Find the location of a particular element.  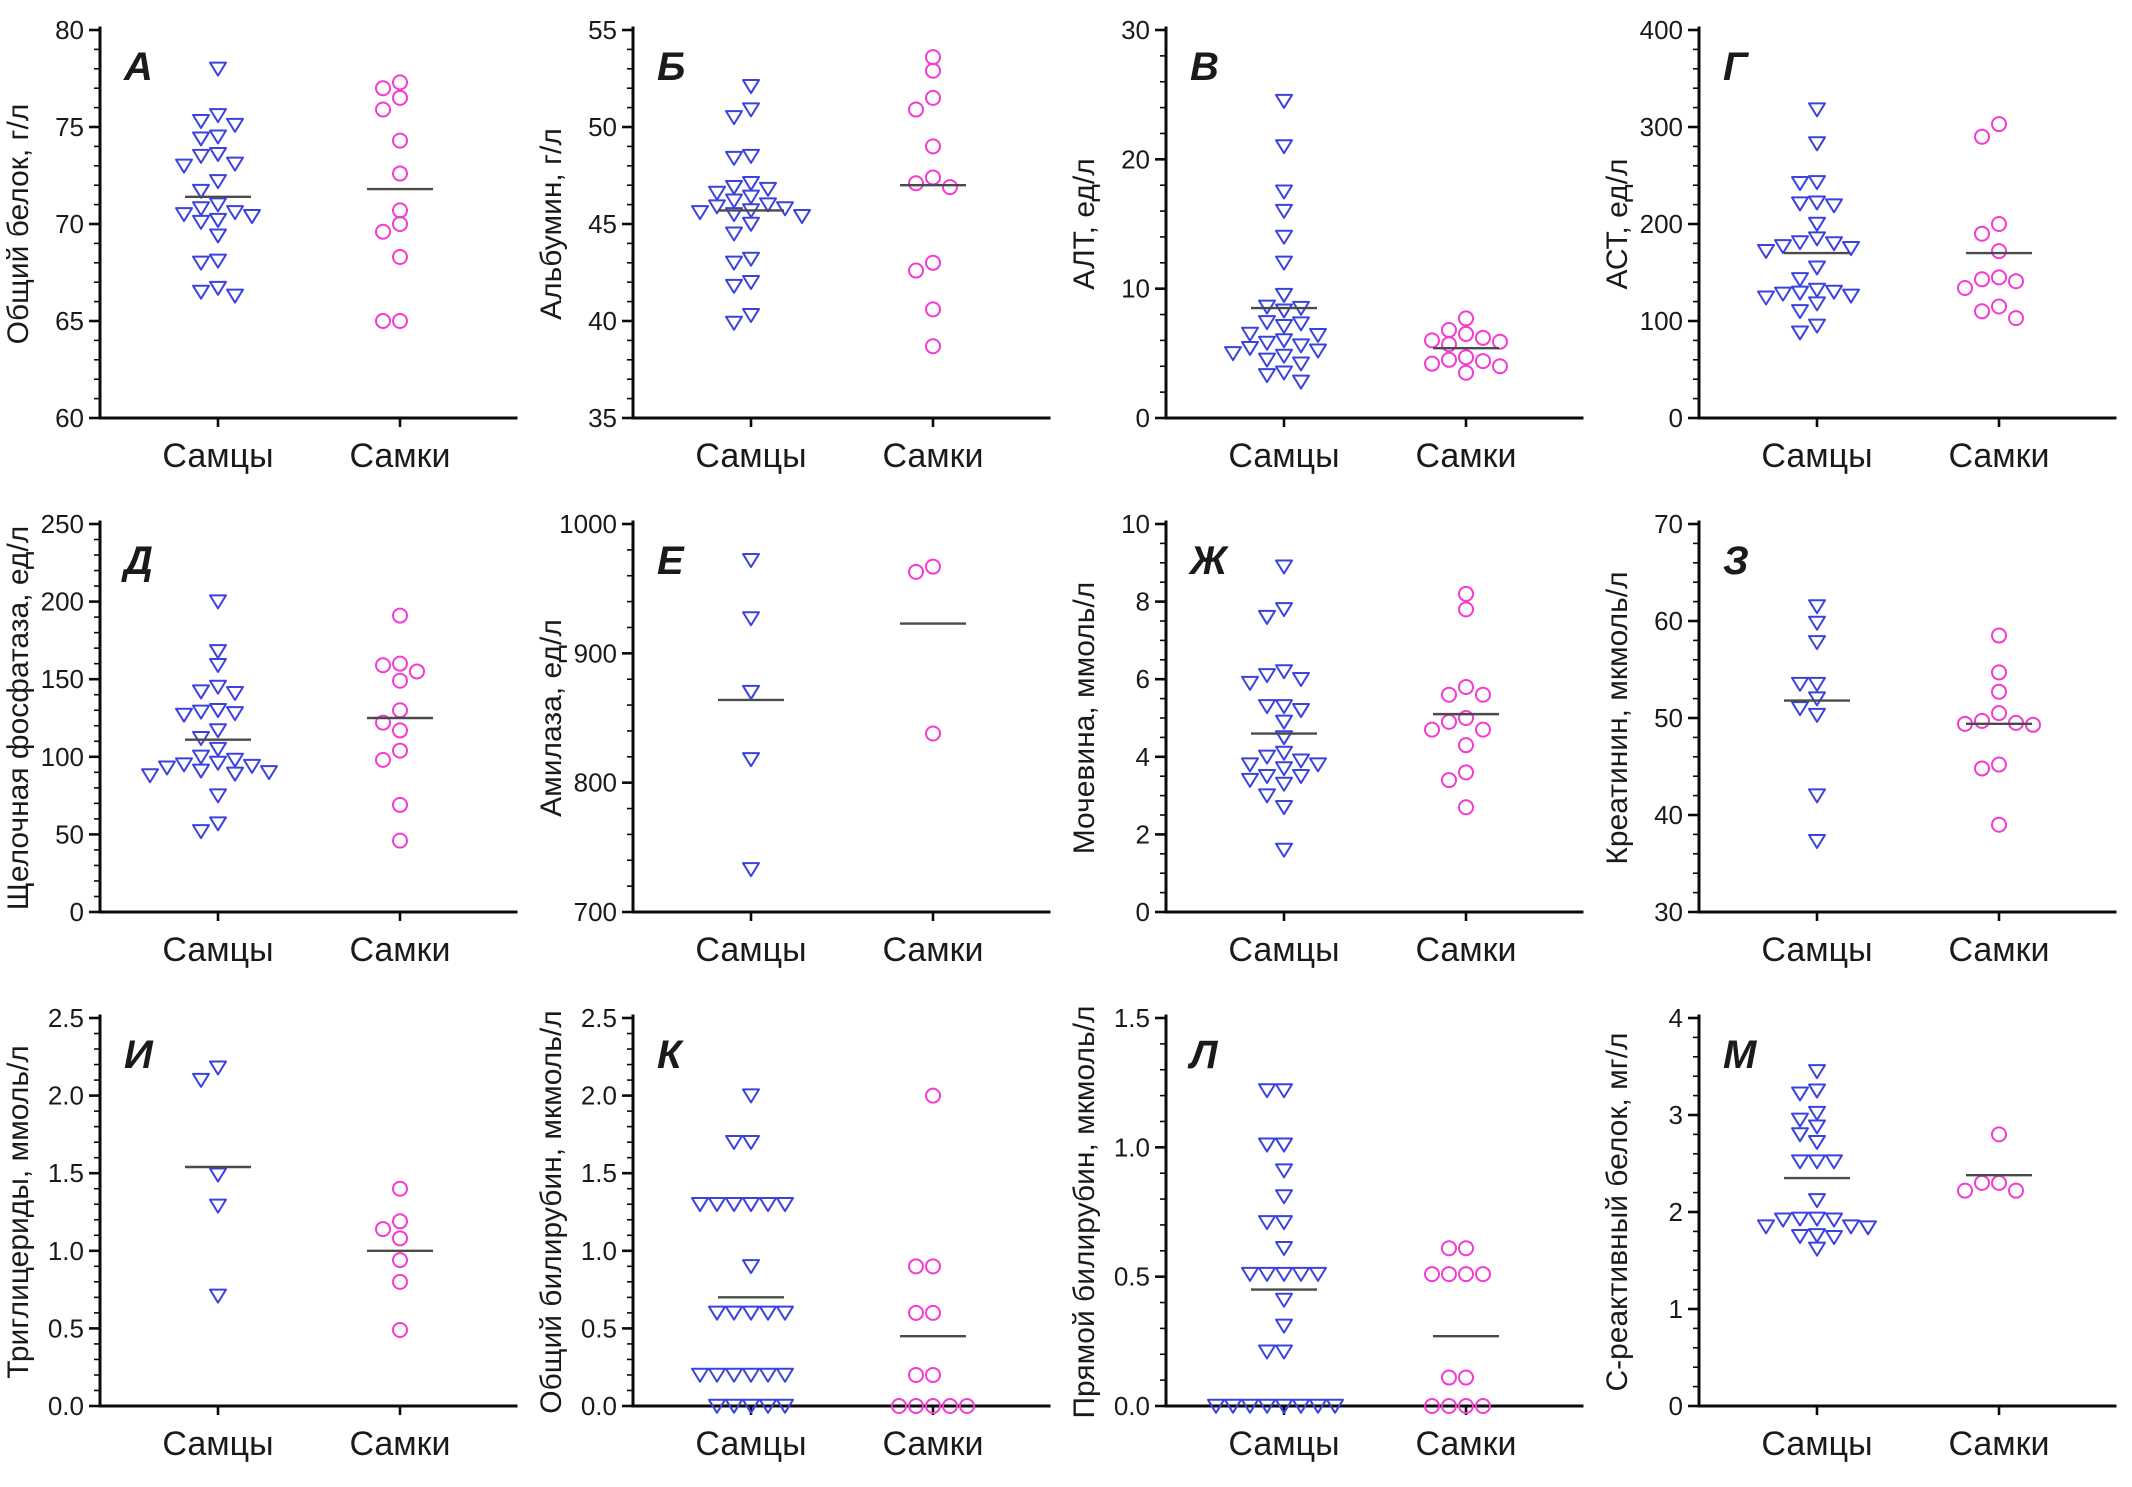

panel-svg-Г: 0 100 200 300 400 Самцы Самки АСТ, ед/л Г is located at coordinates (1859, 245).